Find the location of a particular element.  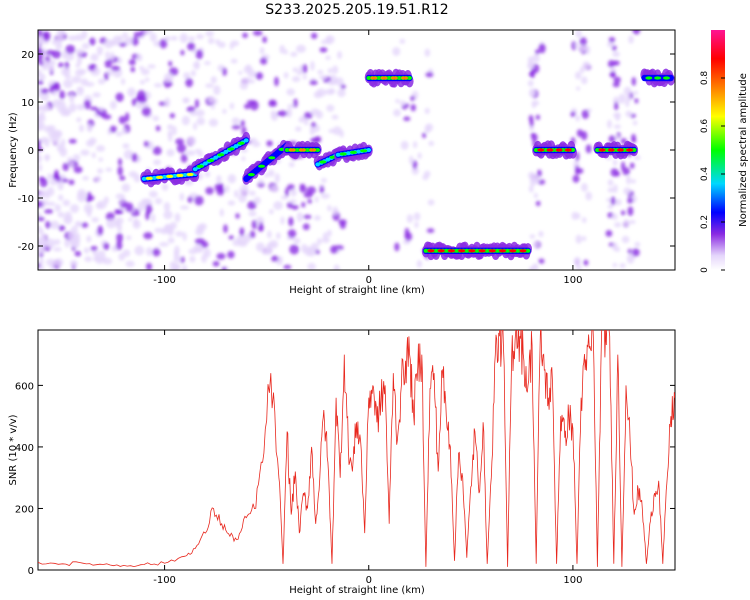

colorbar-gradient is located at coordinates (718, 150).